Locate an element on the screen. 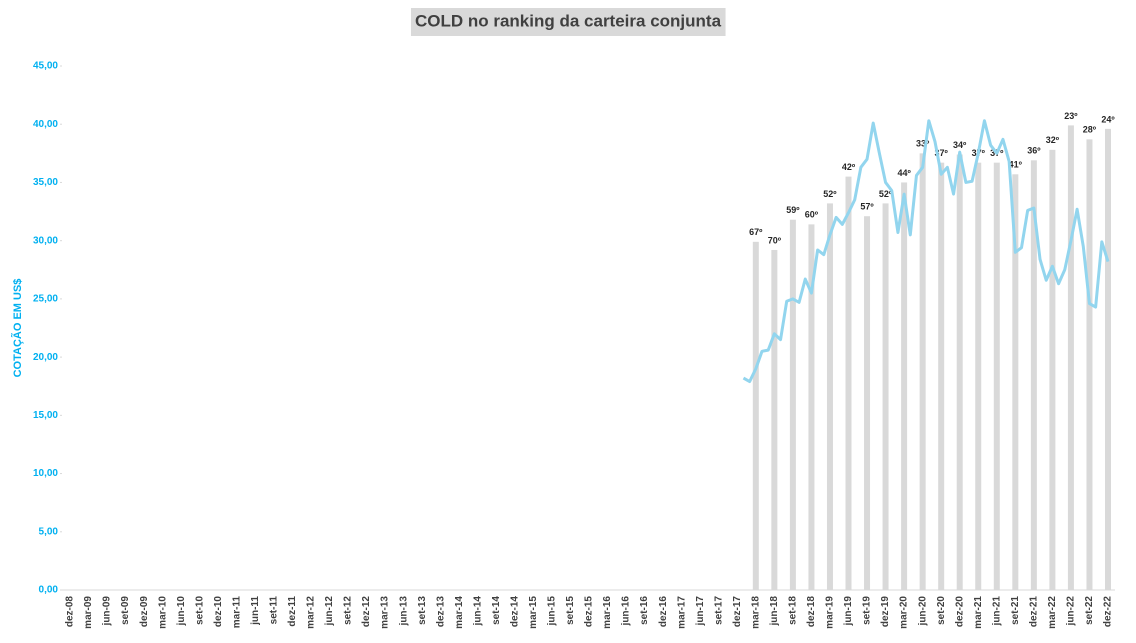  bar-annotation: 34º is located at coordinates (960, 145).